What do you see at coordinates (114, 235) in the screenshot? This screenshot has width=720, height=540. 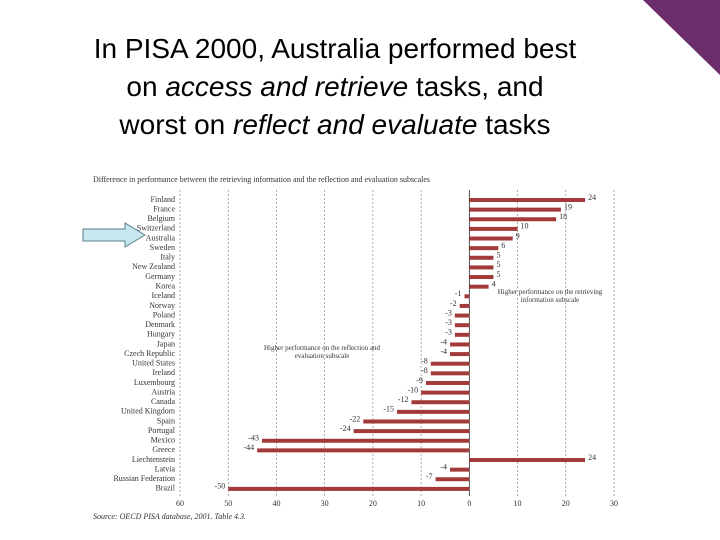 I see `pointer-arrow` at bounding box center [114, 235].